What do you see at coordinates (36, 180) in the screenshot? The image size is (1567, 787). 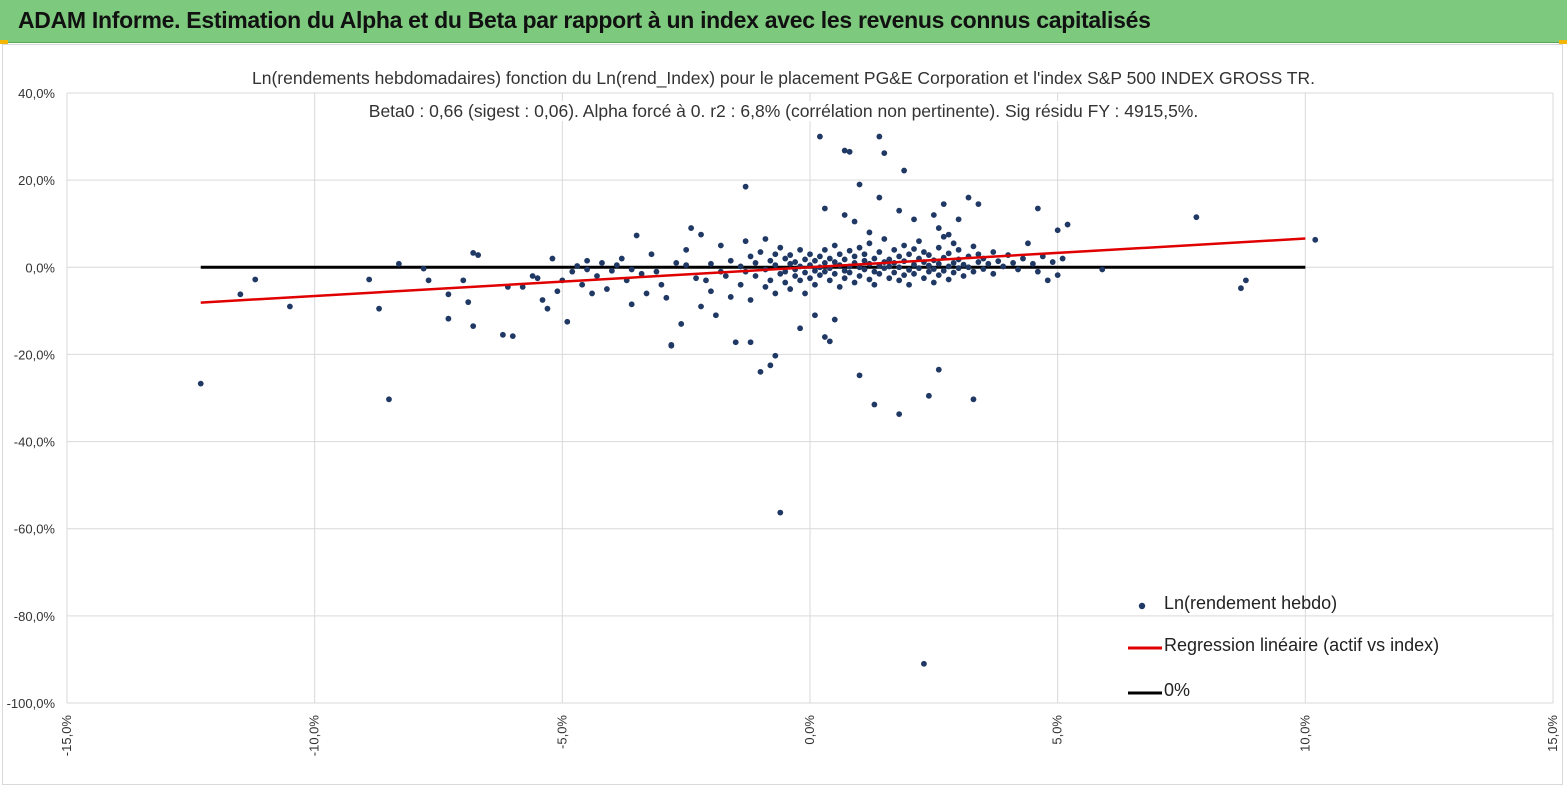 I see `y-tick-label: 20,0%` at bounding box center [36, 180].